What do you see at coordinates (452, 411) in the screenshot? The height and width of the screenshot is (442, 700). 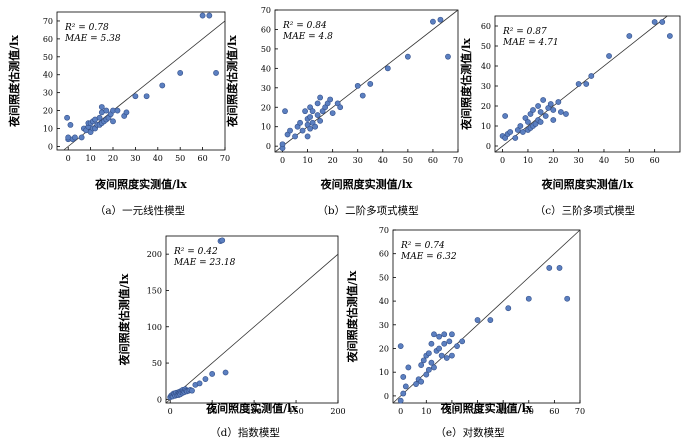 I see `x-tick-label: 20` at bounding box center [452, 411].